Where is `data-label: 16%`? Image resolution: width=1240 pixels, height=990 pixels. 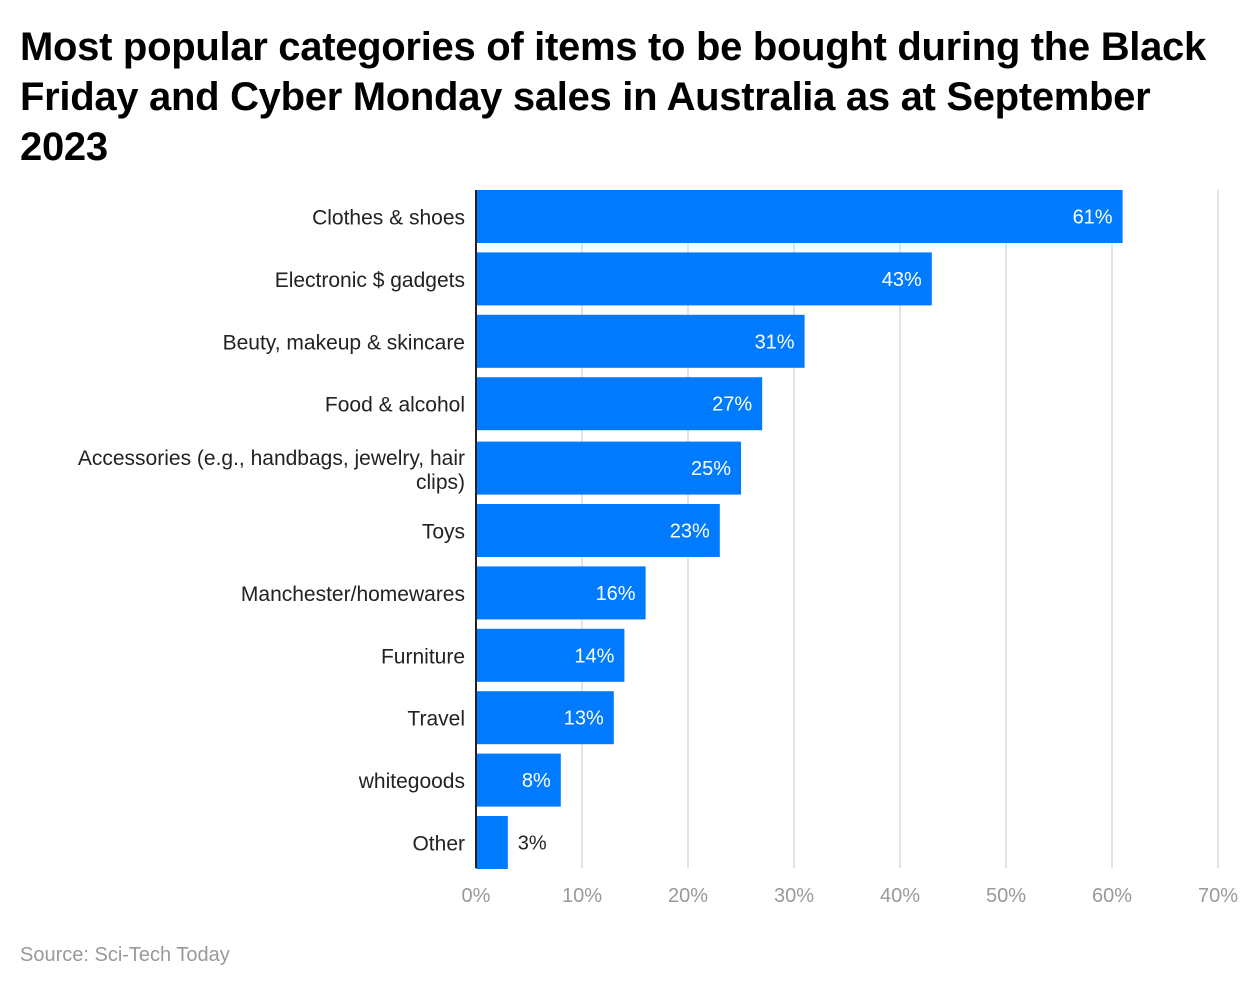
data-label: 16% is located at coordinates (616, 594).